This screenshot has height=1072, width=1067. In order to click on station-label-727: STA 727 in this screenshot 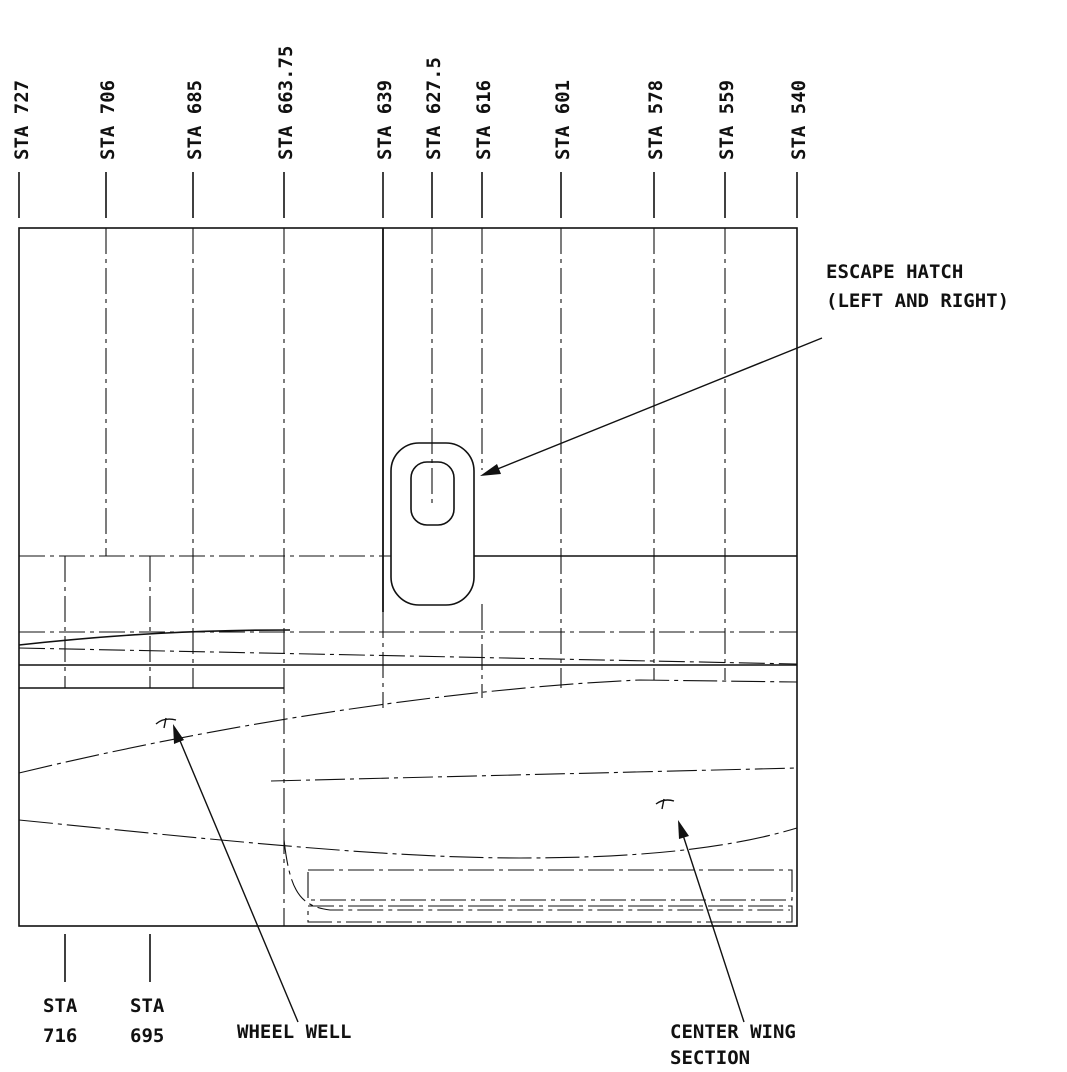, I will do `click(22, 120)`.